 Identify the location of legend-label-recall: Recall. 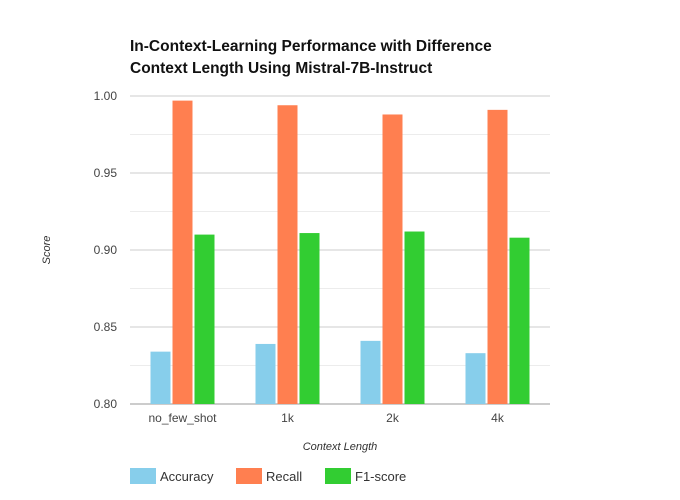
(284, 476).